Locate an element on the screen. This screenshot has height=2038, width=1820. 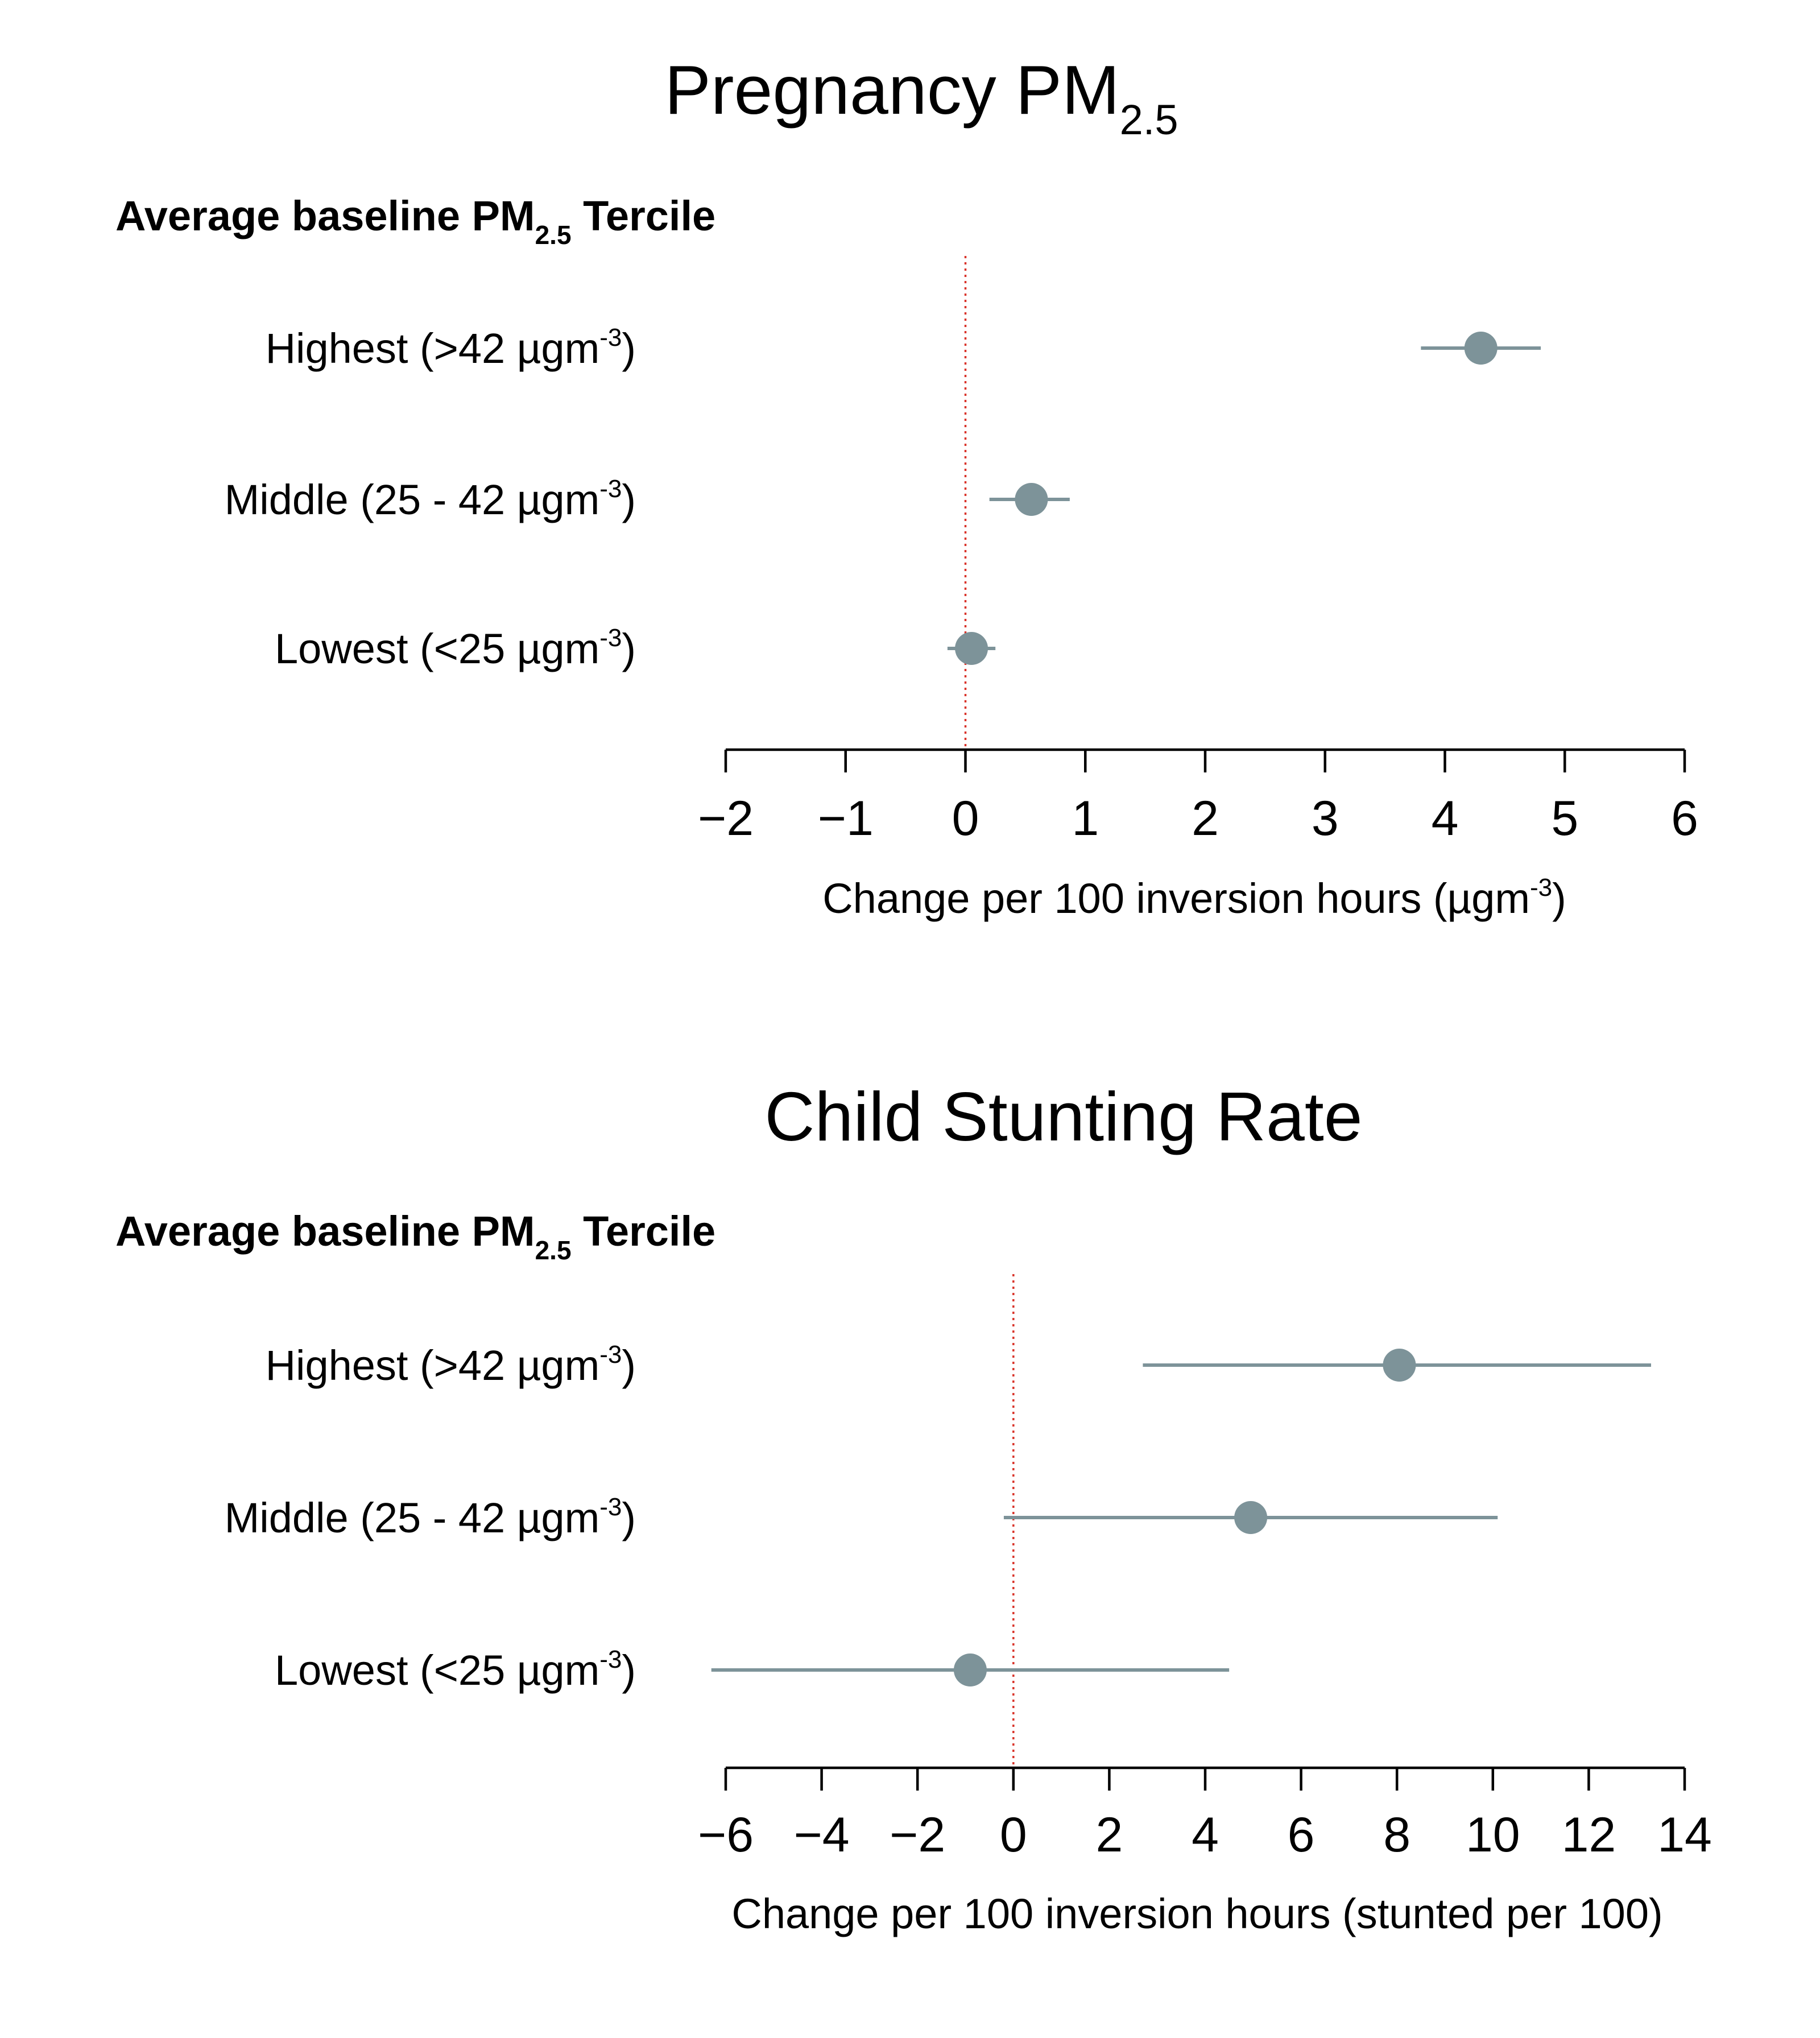
chart-title-main: Pregnancy PM is located at coordinates (891, 90).